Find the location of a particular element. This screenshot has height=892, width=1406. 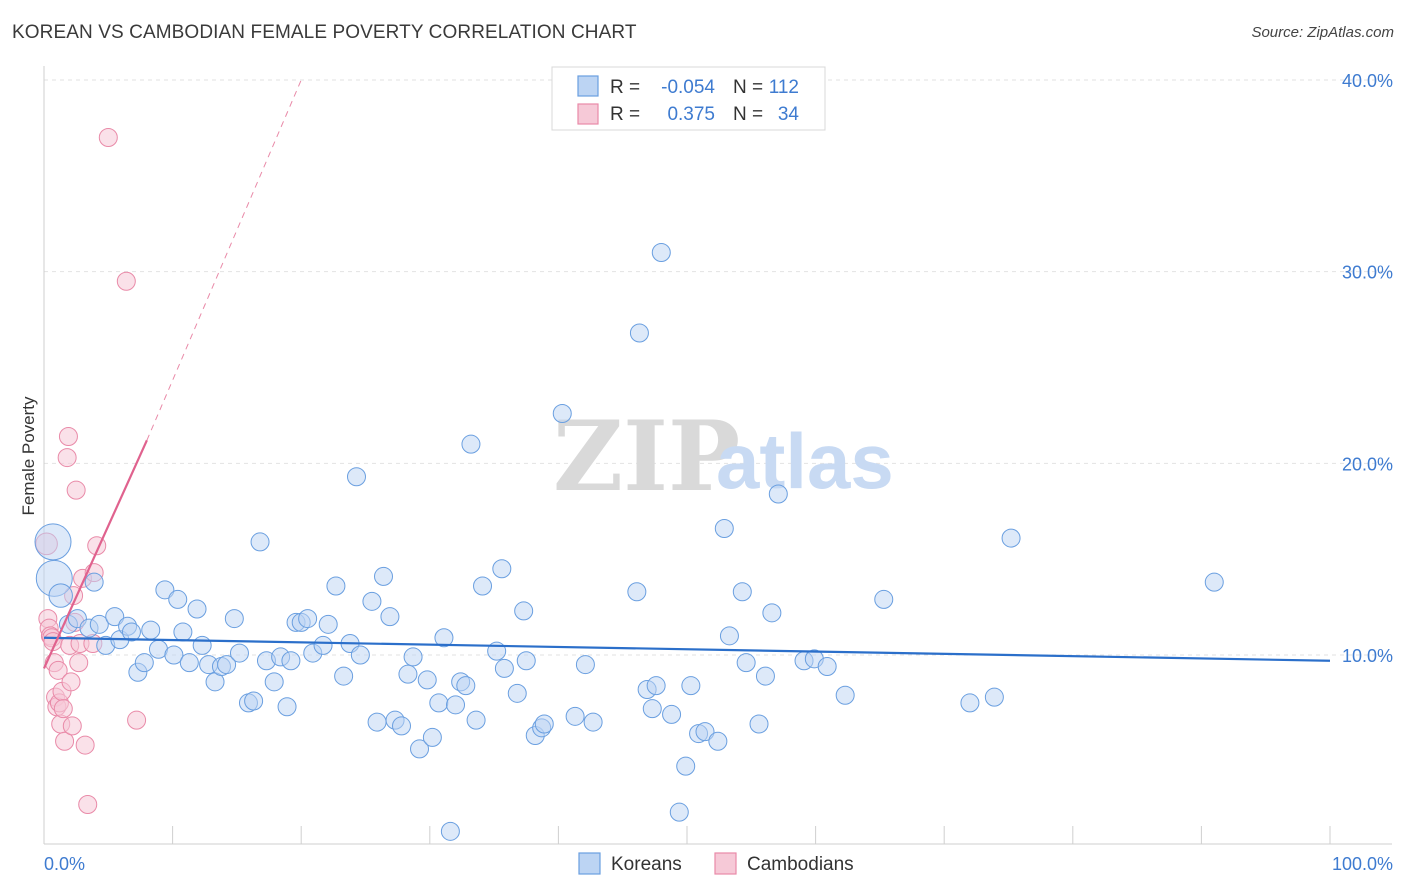

series-legend: Koreans Cambodians is located at coordinates (716, 863).